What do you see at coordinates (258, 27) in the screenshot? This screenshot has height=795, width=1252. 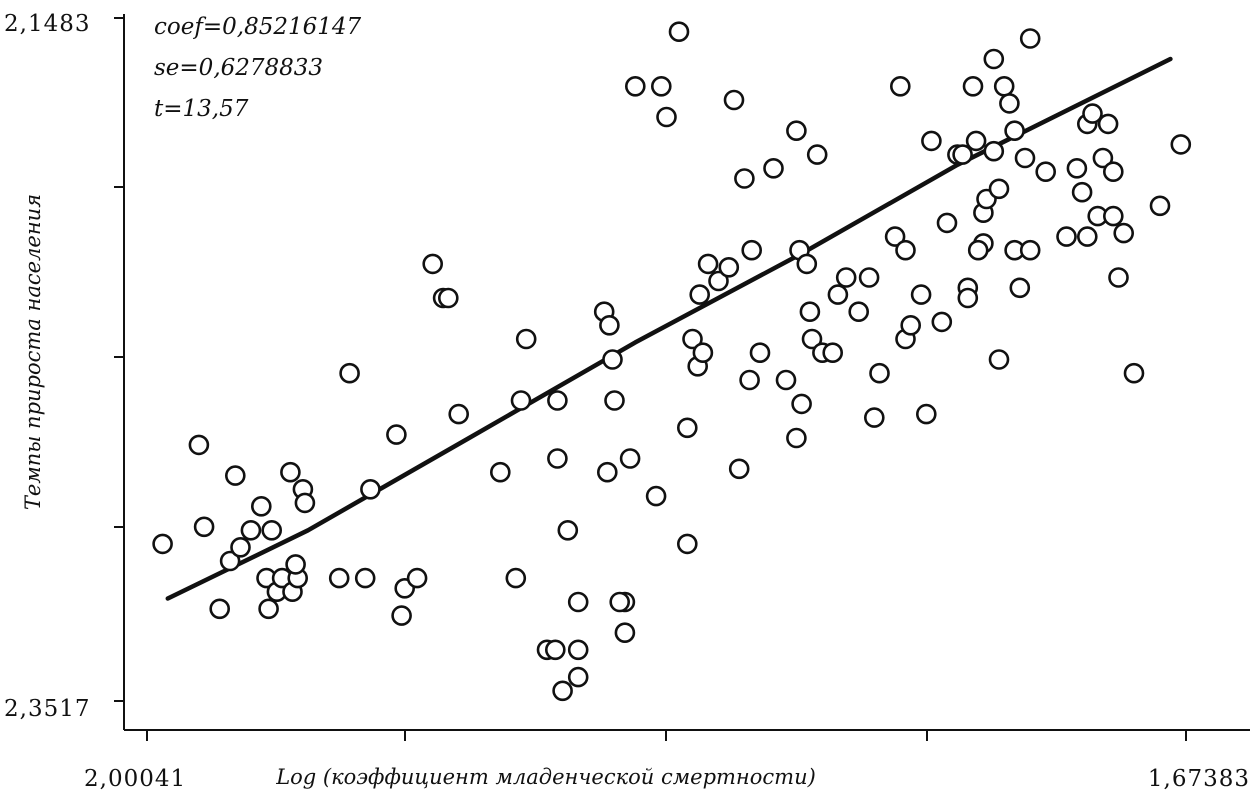 I see `coef-annotation: coef=0,85216147` at bounding box center [258, 27].